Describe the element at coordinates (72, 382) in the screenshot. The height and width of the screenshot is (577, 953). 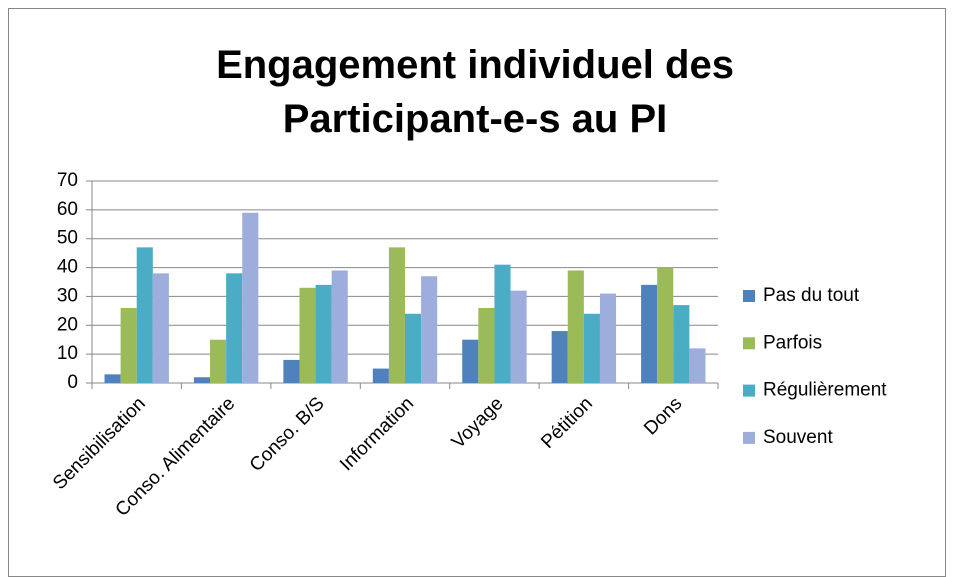
I see `y-tick-label: 0` at that location.